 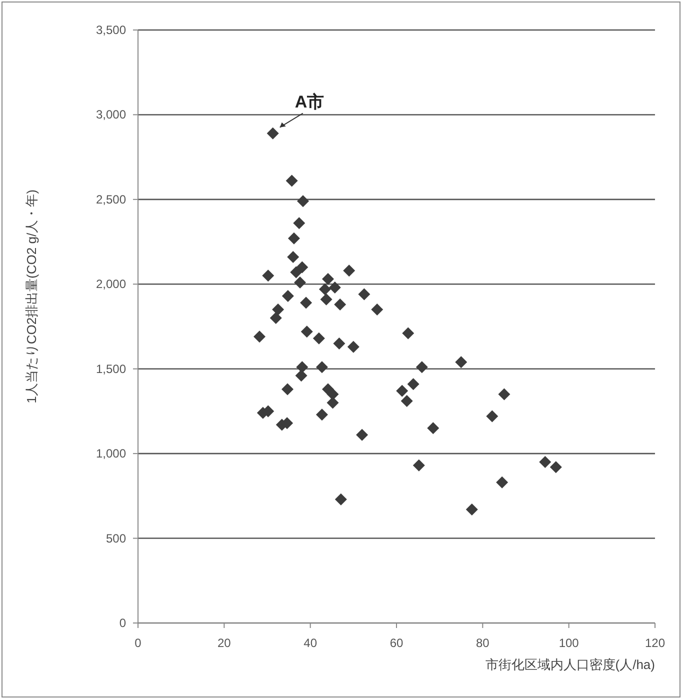 What do you see at coordinates (111, 284) in the screenshot?
I see `y-tick-label: 2,000` at bounding box center [111, 284].